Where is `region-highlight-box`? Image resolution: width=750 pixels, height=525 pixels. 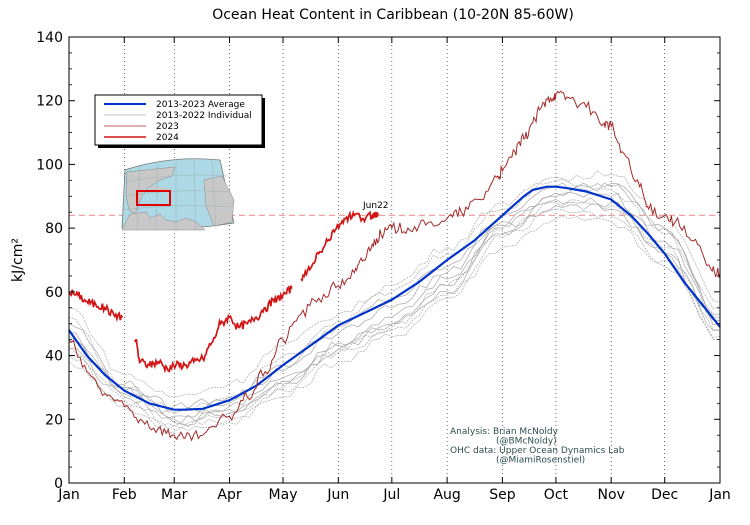
region-highlight-box is located at coordinates (153, 198).